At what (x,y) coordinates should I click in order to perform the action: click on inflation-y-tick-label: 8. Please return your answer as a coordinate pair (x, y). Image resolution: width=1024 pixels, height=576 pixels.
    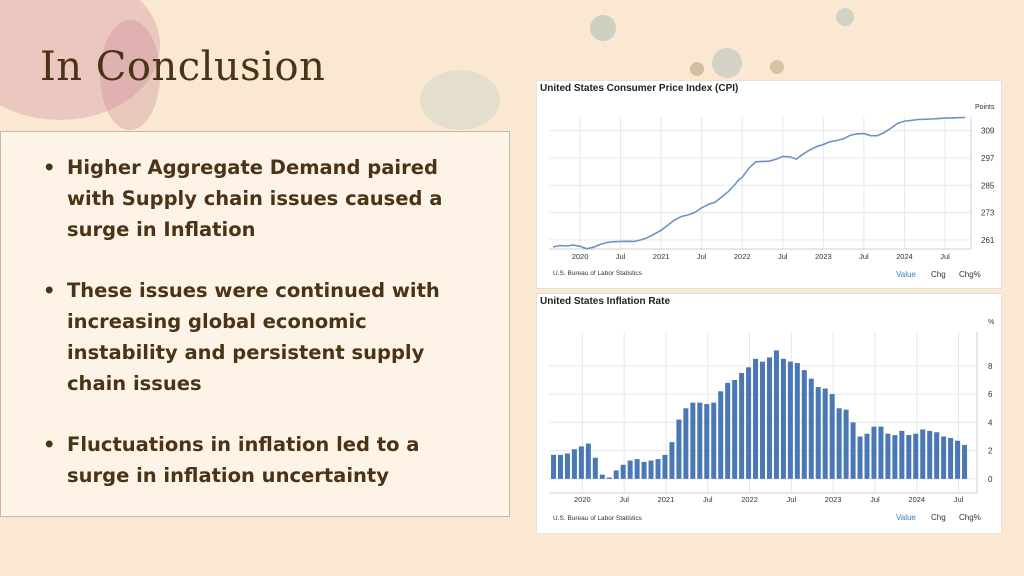
    Looking at the image, I should click on (990, 366).